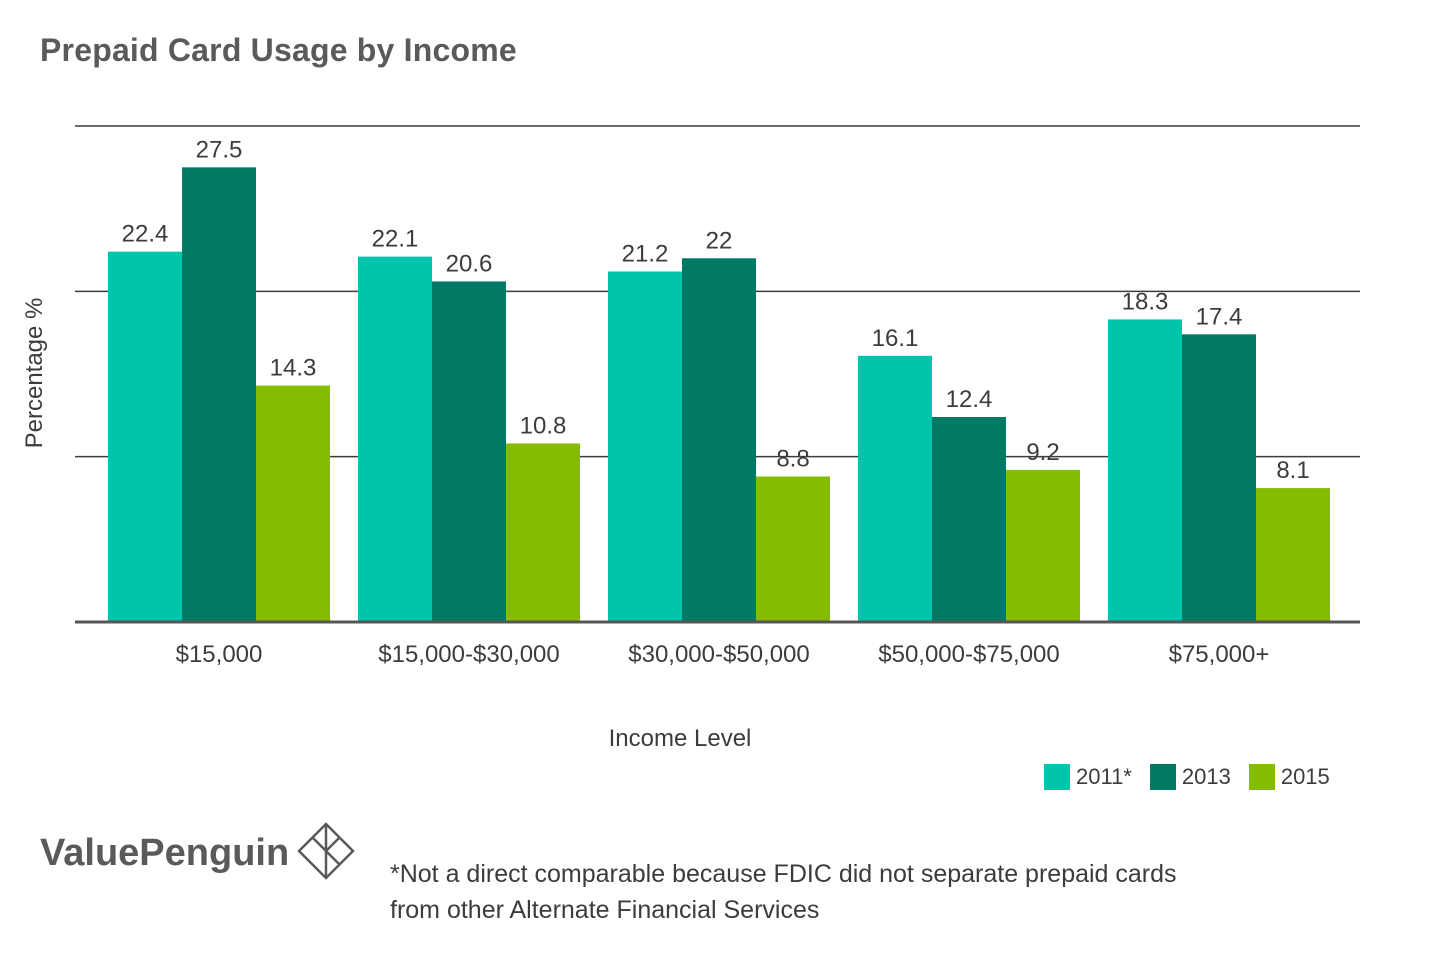 The height and width of the screenshot is (964, 1440). Describe the element at coordinates (326, 853) in the screenshot. I see `penguin-diamond-logo-icon` at that location.